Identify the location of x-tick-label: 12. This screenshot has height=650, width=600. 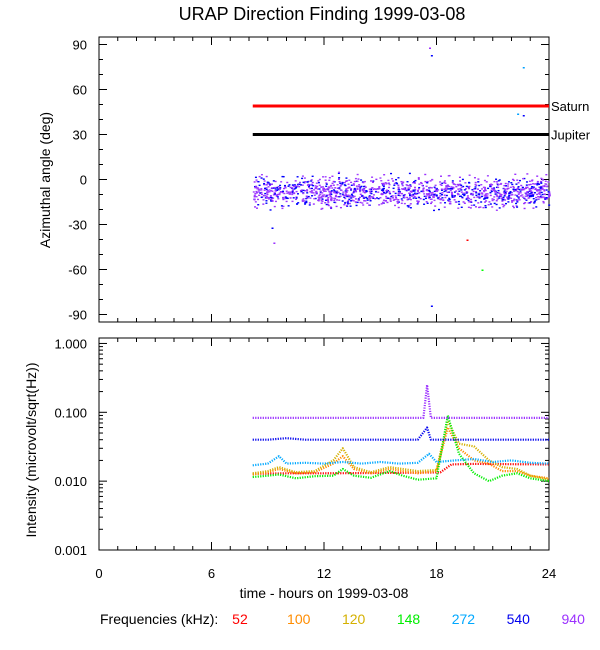
(324, 573).